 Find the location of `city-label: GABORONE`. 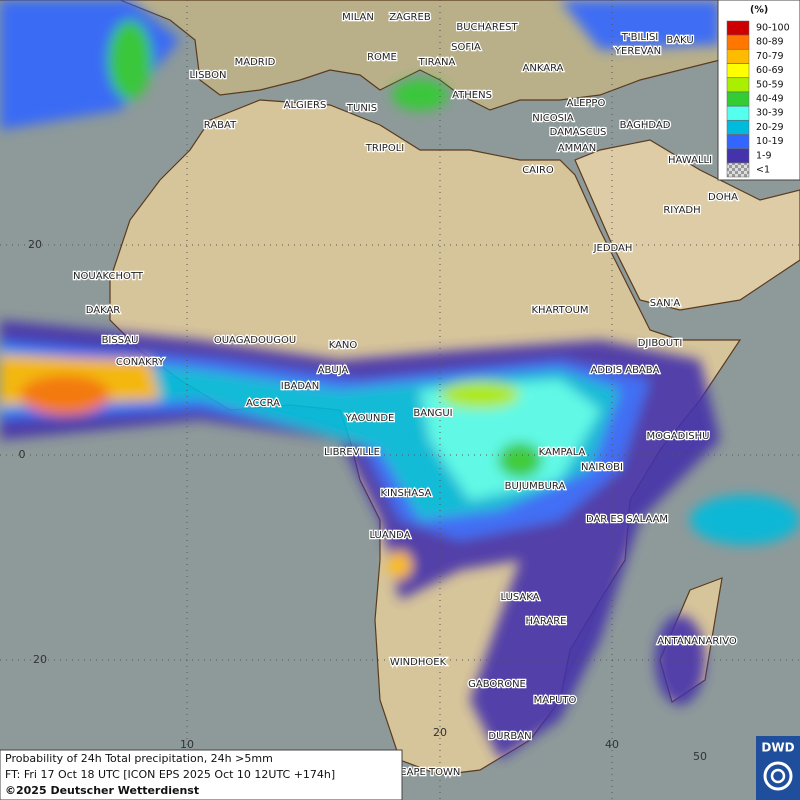

city-label: GABORONE is located at coordinates (497, 684).